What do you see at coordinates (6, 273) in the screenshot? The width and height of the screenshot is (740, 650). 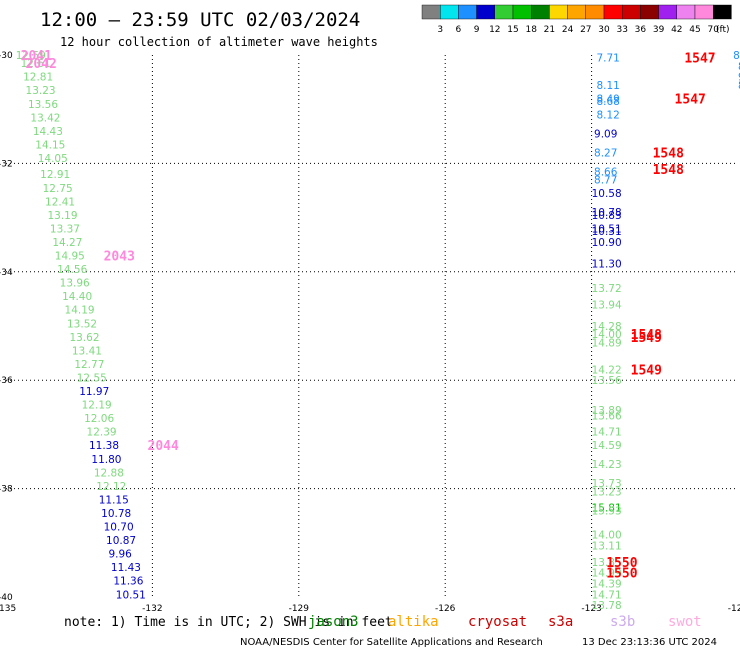 I see `y-tick-label: -34` at bounding box center [6, 273].